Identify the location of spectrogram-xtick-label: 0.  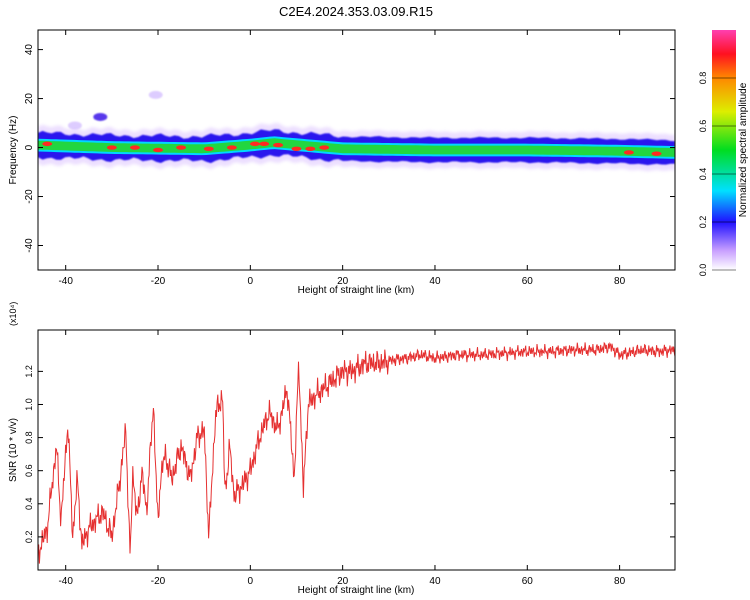
(251, 281).